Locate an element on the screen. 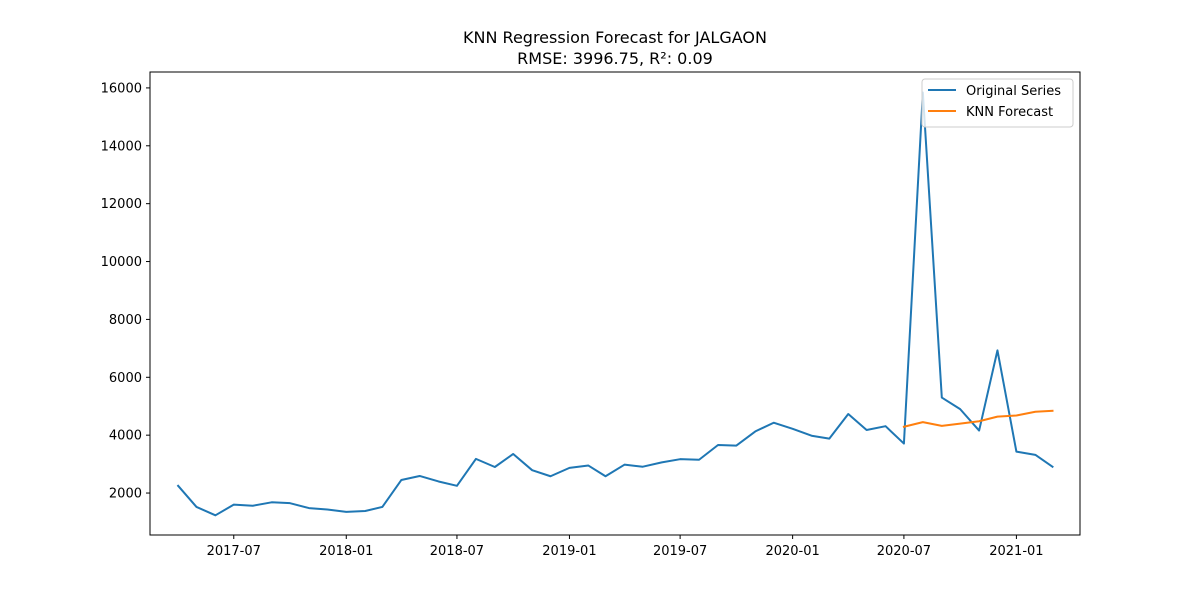  y-tick-label: 4000 is located at coordinates (125, 436).